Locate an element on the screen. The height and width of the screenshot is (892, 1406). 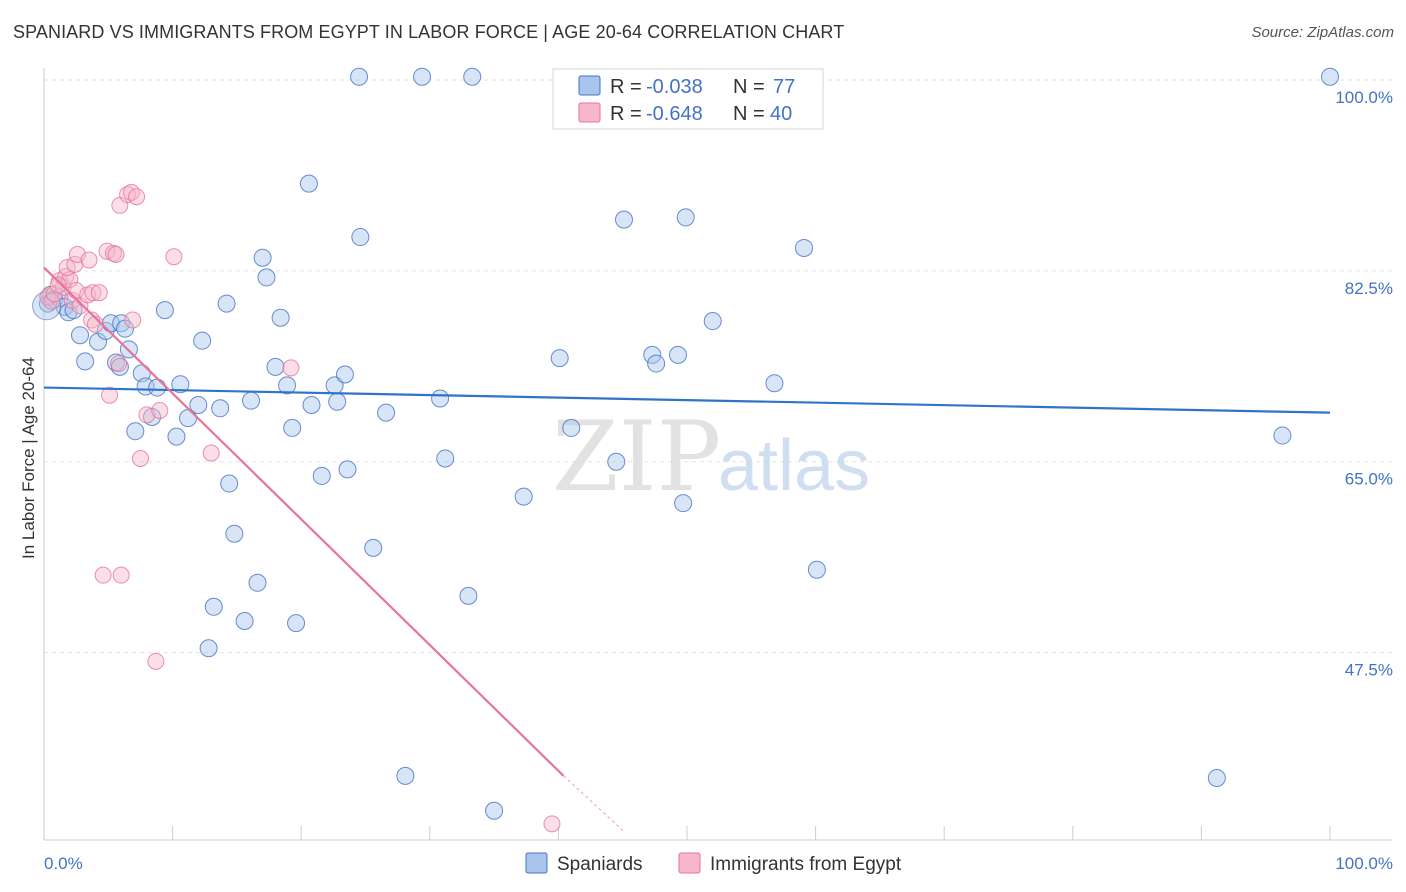
egypt-trend-line-extension is located at coordinates (593, 803).